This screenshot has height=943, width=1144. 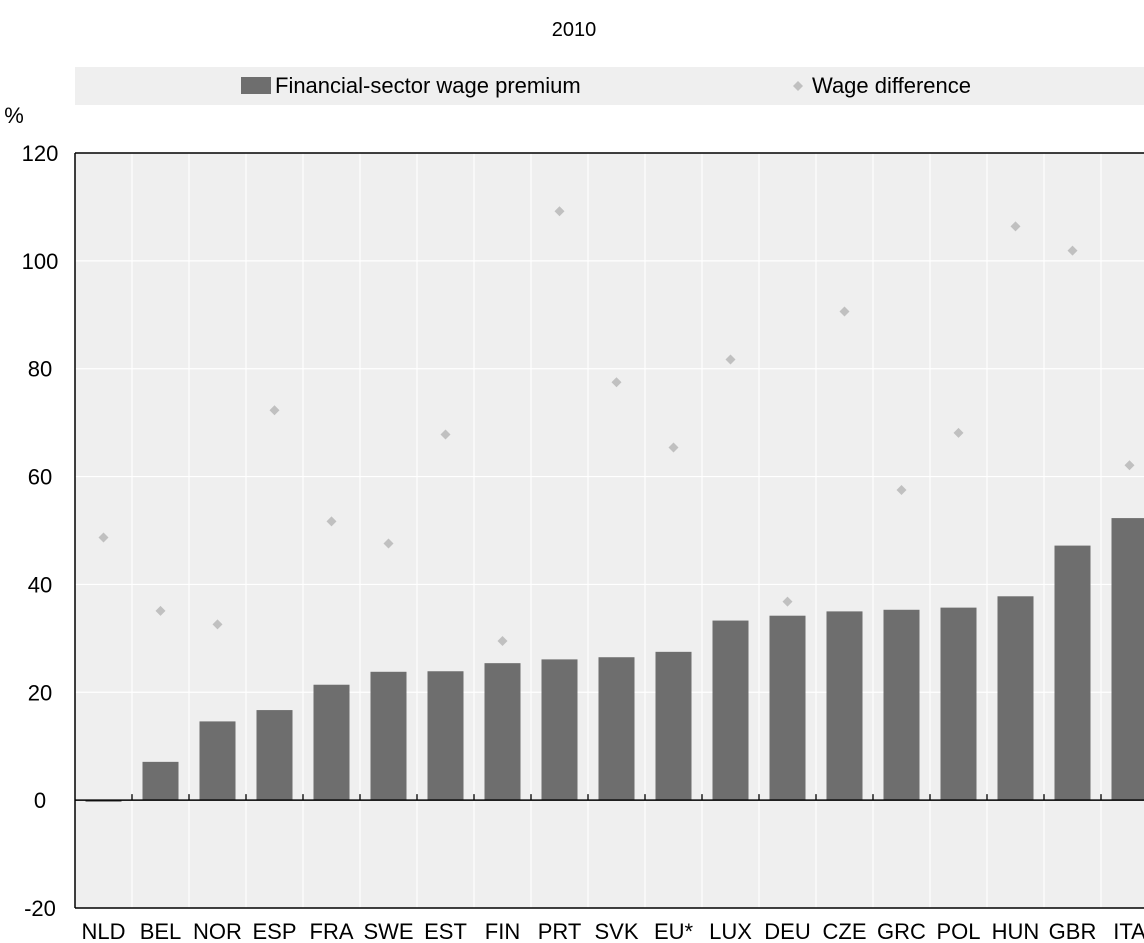 I want to click on x-tick-label-NLD: NLD, so click(x=103, y=931).